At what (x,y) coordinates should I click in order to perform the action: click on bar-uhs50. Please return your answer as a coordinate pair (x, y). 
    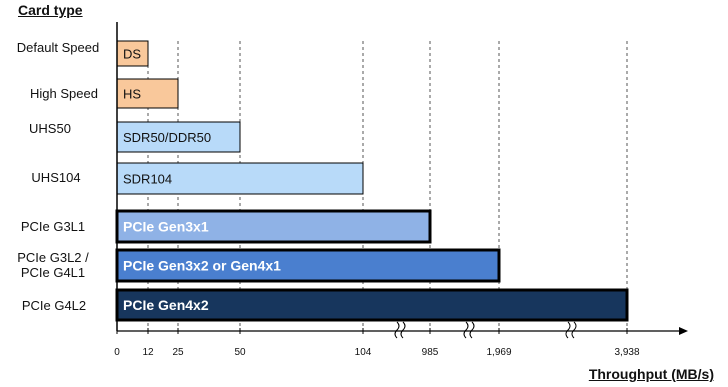
    Looking at the image, I should click on (178, 137).